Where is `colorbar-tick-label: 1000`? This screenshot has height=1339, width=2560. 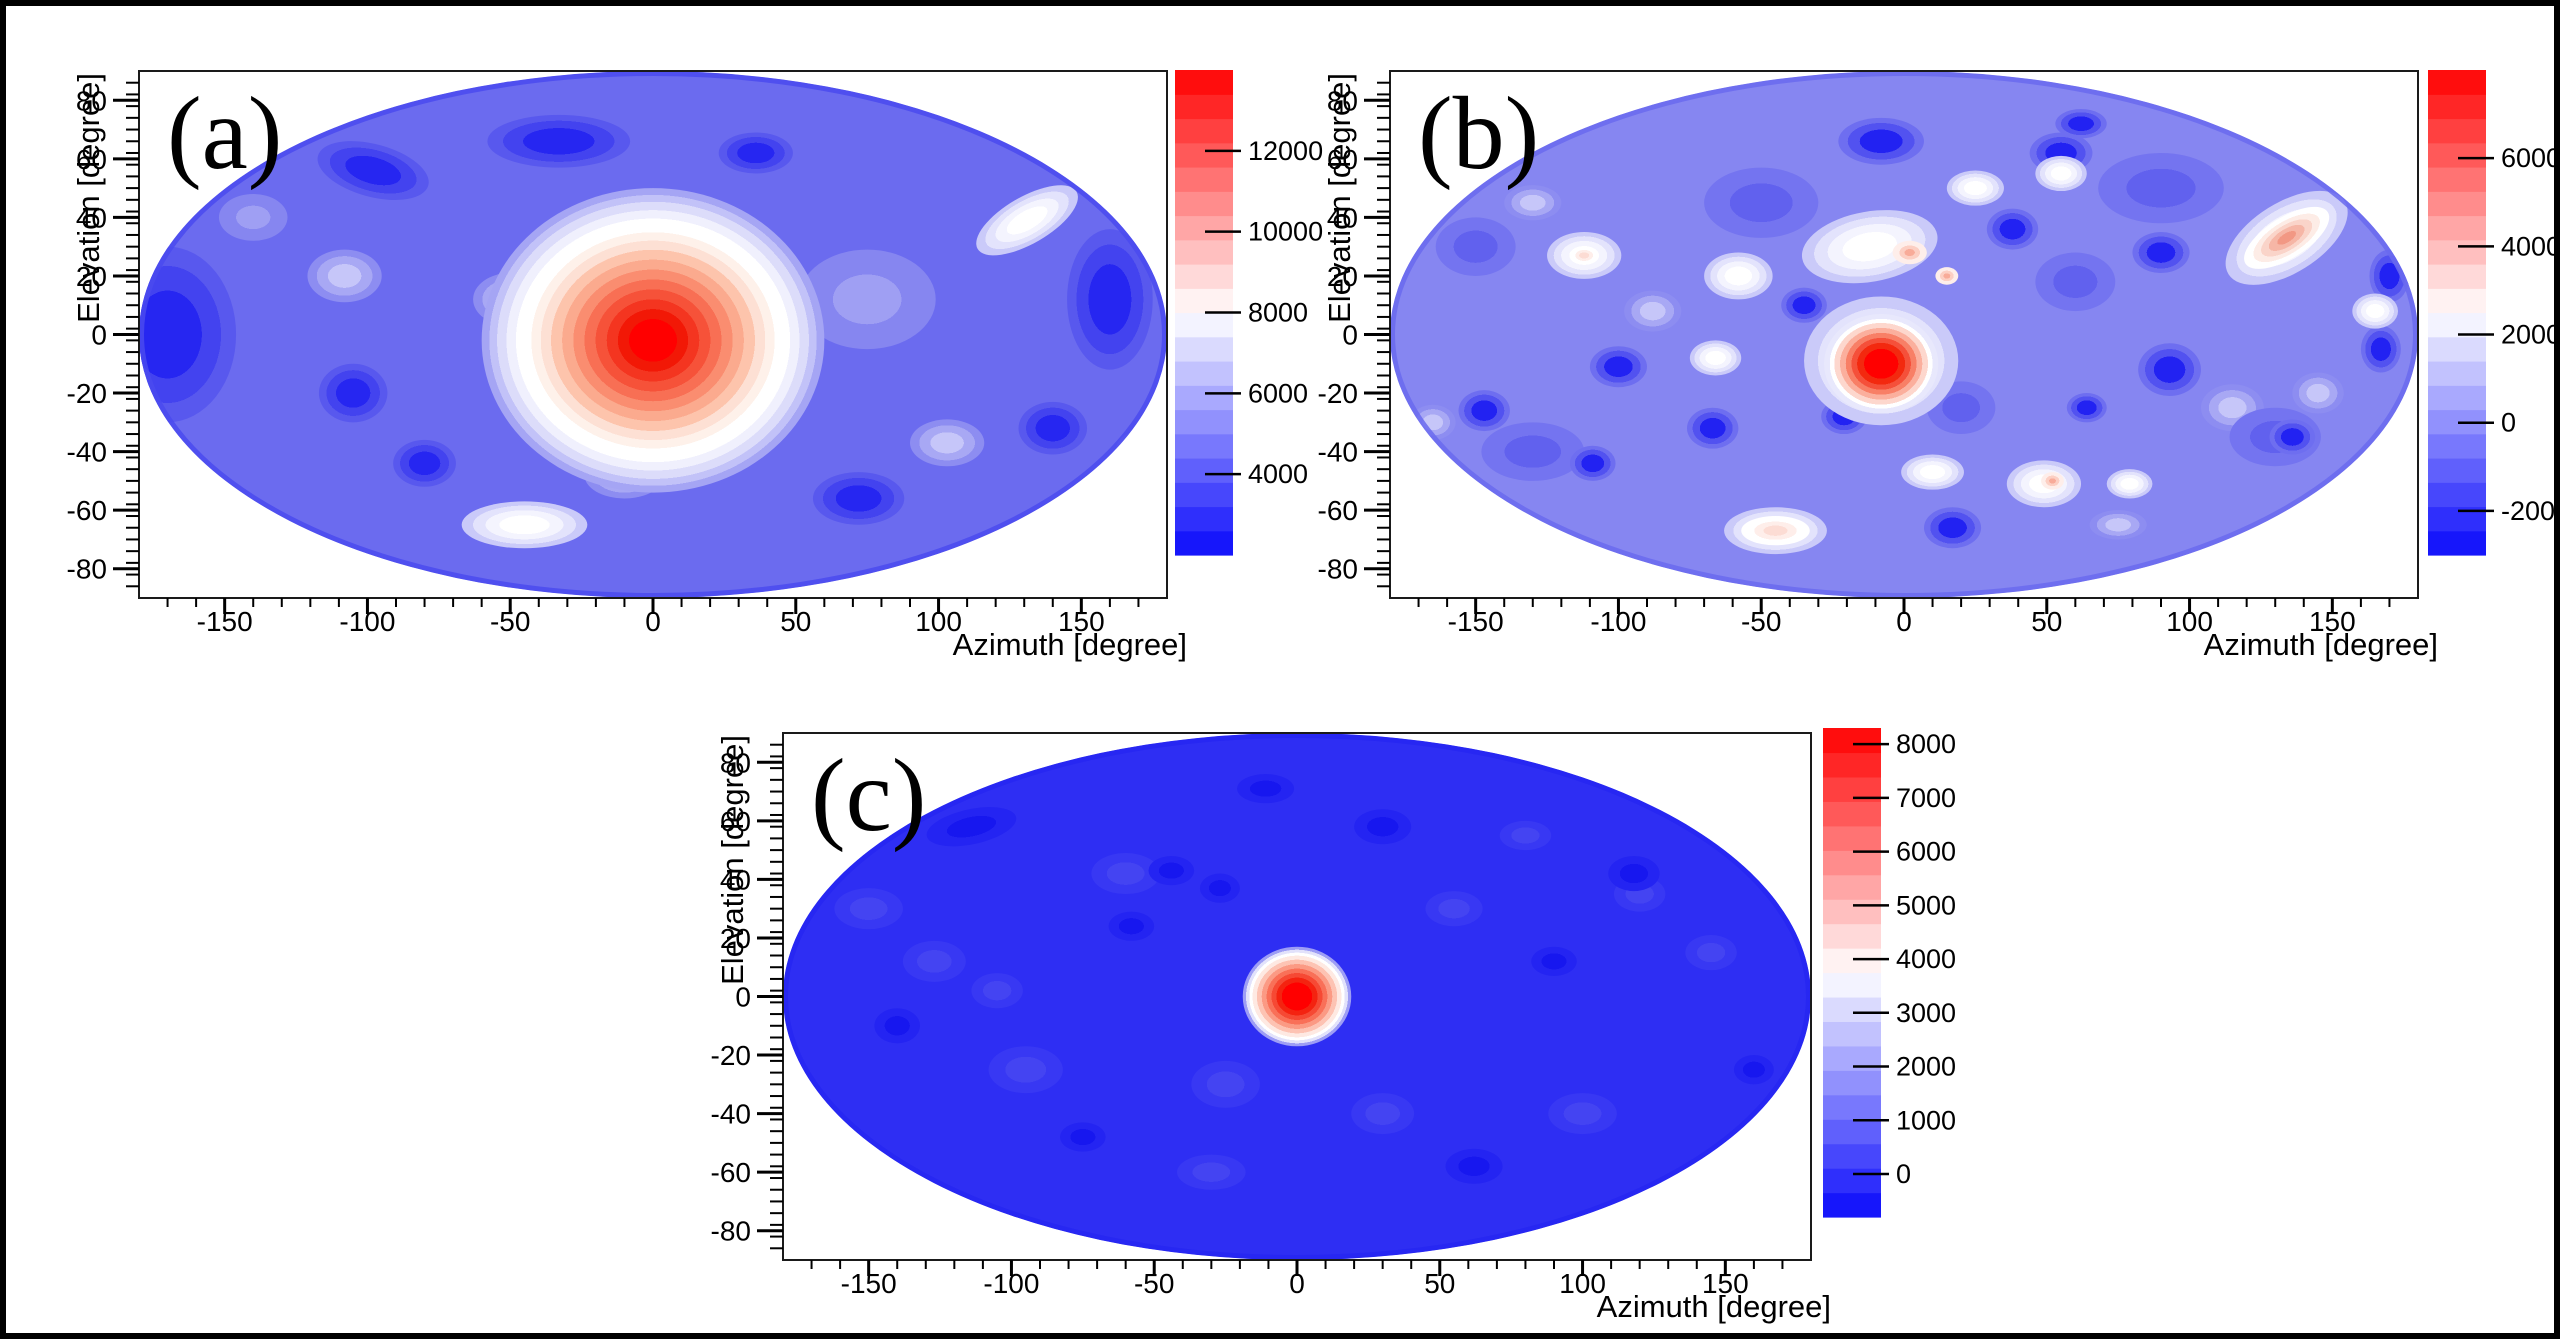 colorbar-tick-label: 1000 is located at coordinates (1926, 1120).